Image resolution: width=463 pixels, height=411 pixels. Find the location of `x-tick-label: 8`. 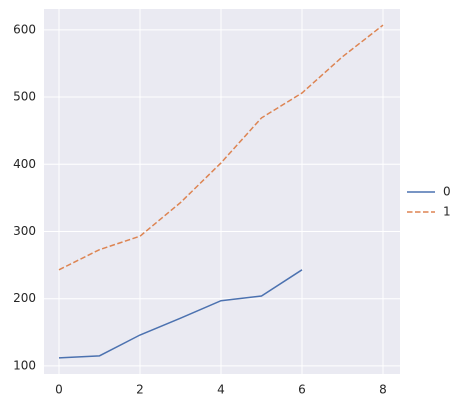

x-tick-label: 8 is located at coordinates (383, 390).